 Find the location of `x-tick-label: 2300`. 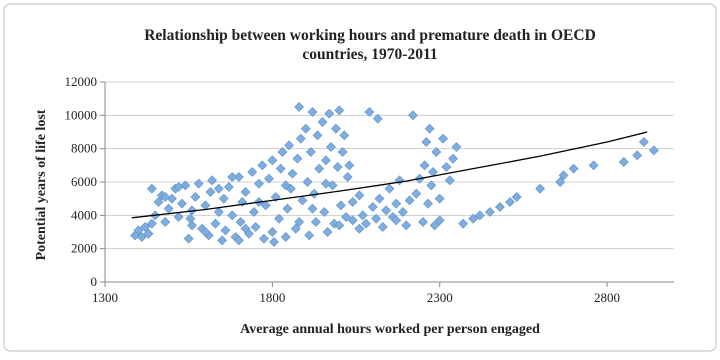

x-tick-label: 2300 is located at coordinates (440, 297).